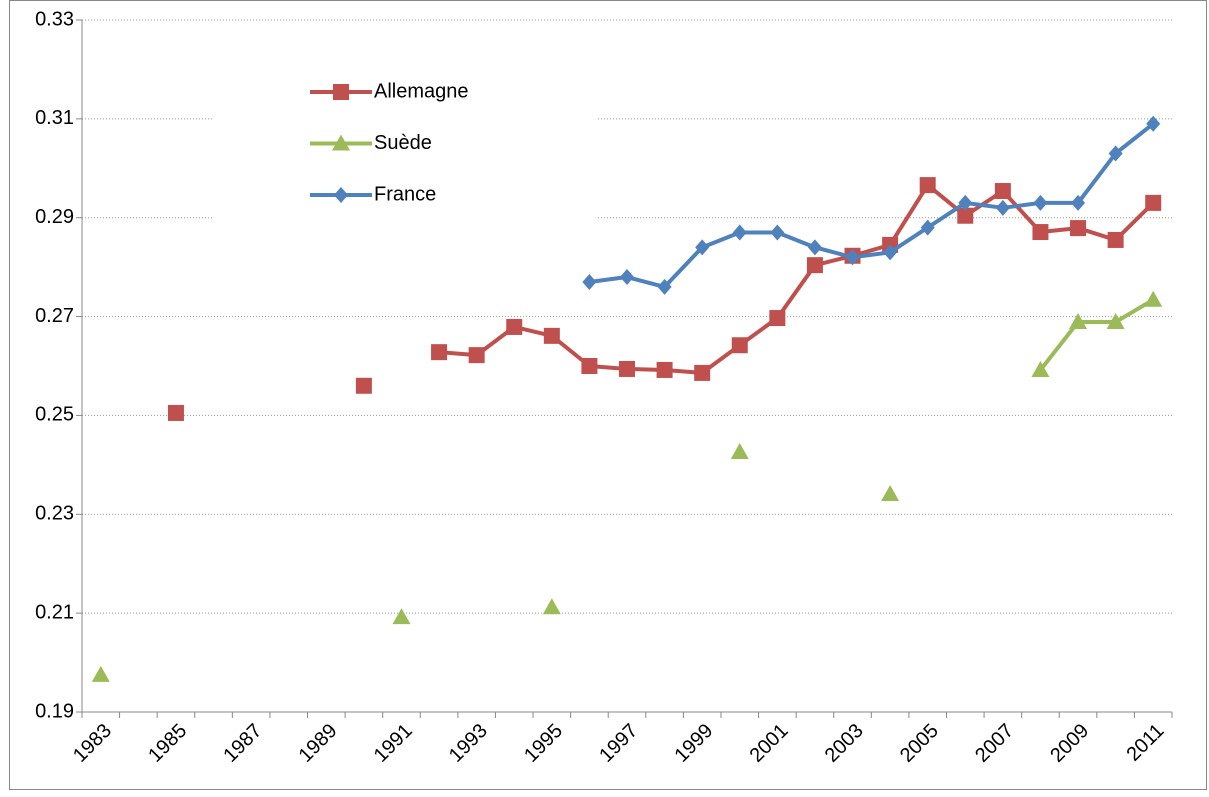 This screenshot has height=797, width=1209. I want to click on legend-label: Suède, so click(403, 143).